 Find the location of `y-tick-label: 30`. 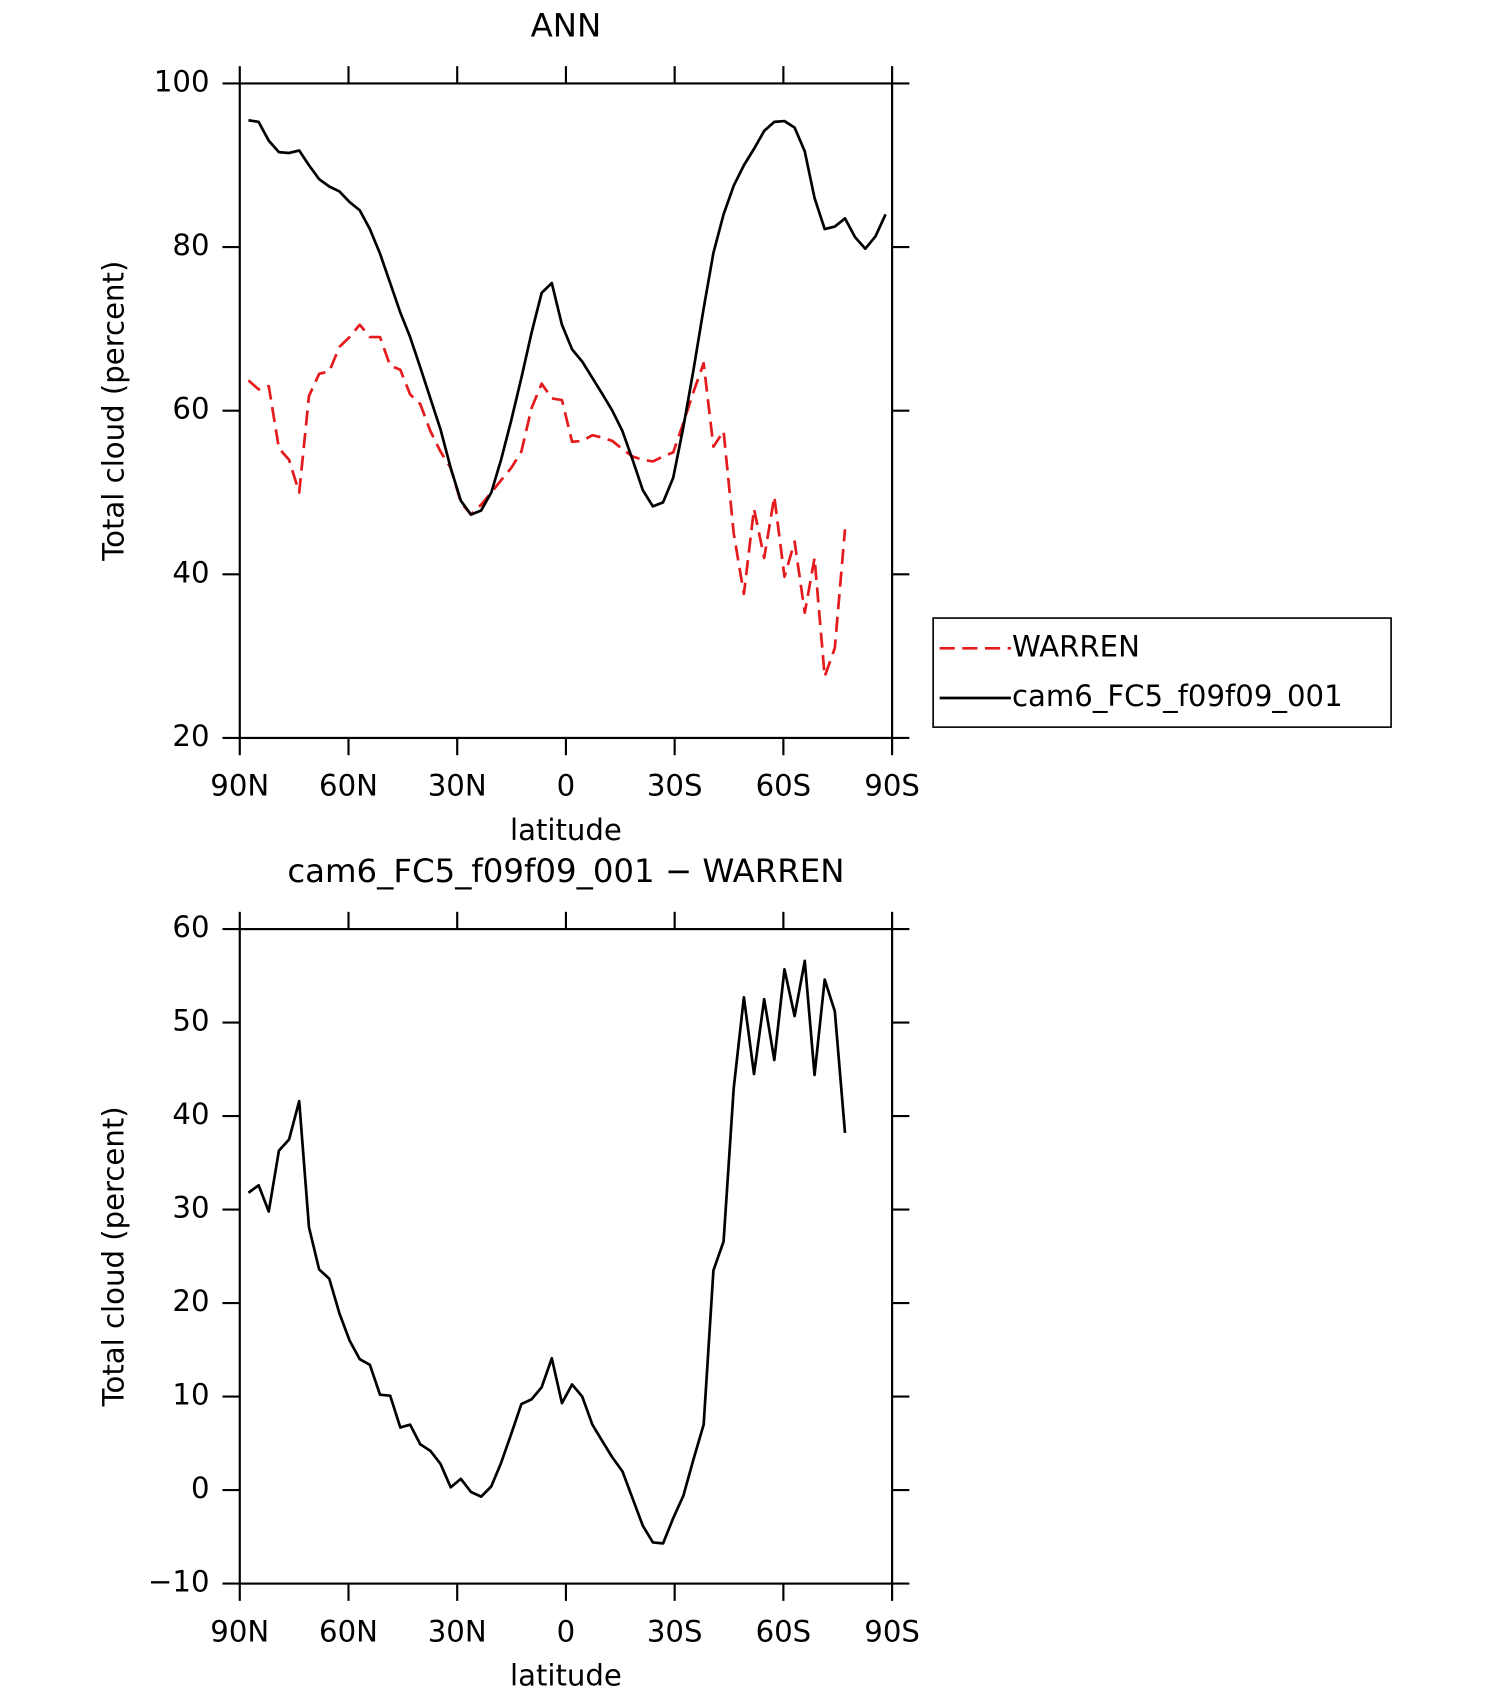

y-tick-label: 30 is located at coordinates (190, 1208).